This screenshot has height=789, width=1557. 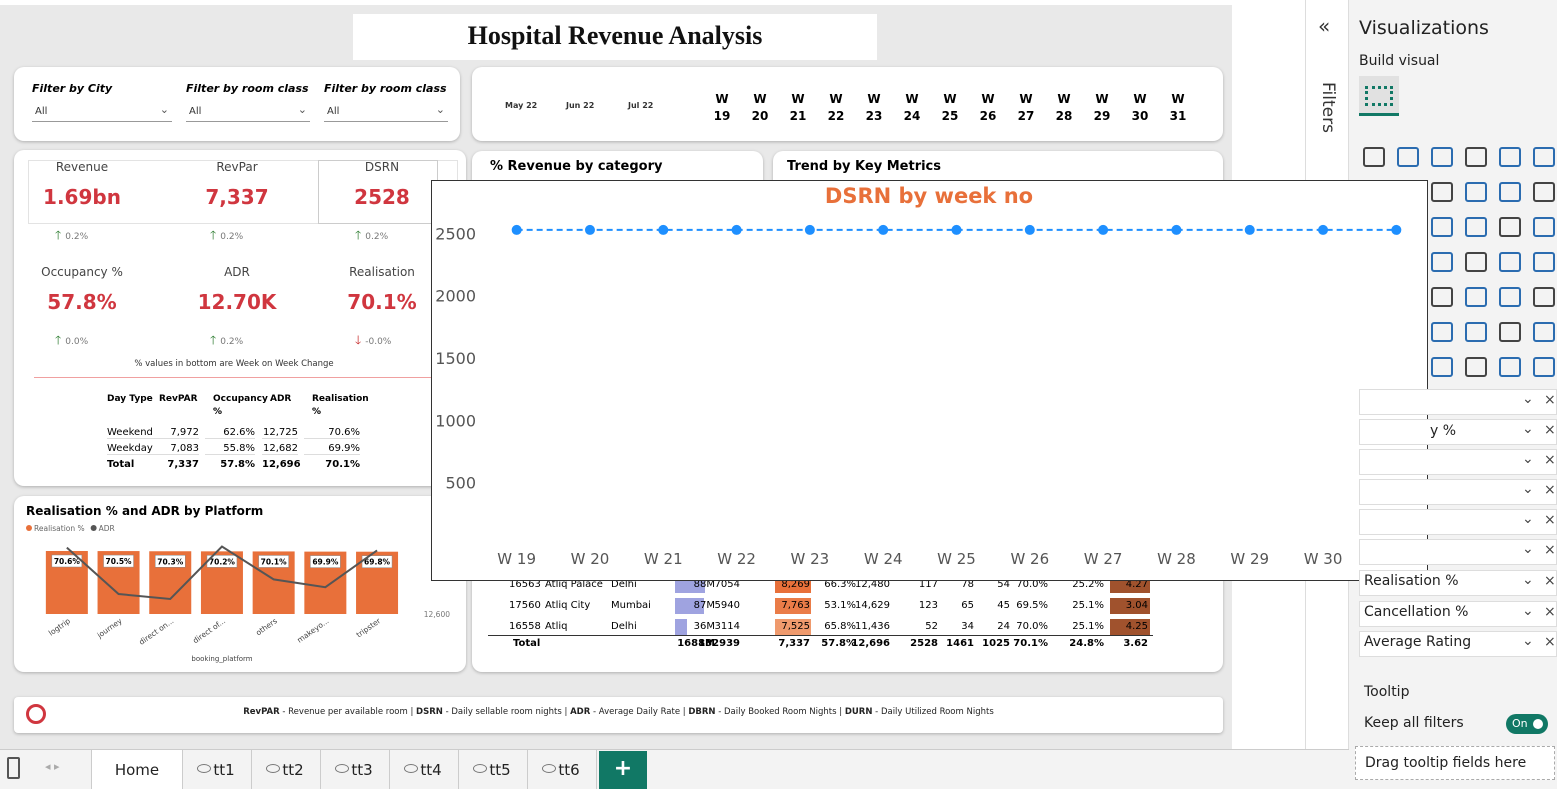 What do you see at coordinates (794, 643) in the screenshot?
I see `table-total: 7,337` at bounding box center [794, 643].